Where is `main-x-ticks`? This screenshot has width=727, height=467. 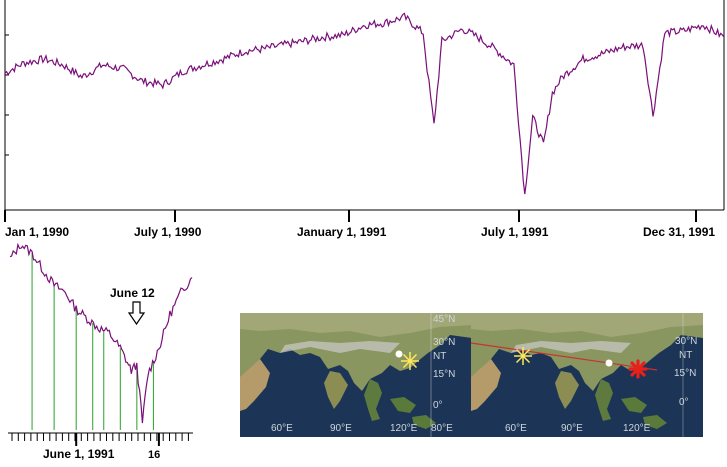 main-x-ticks is located at coordinates (350, 216).